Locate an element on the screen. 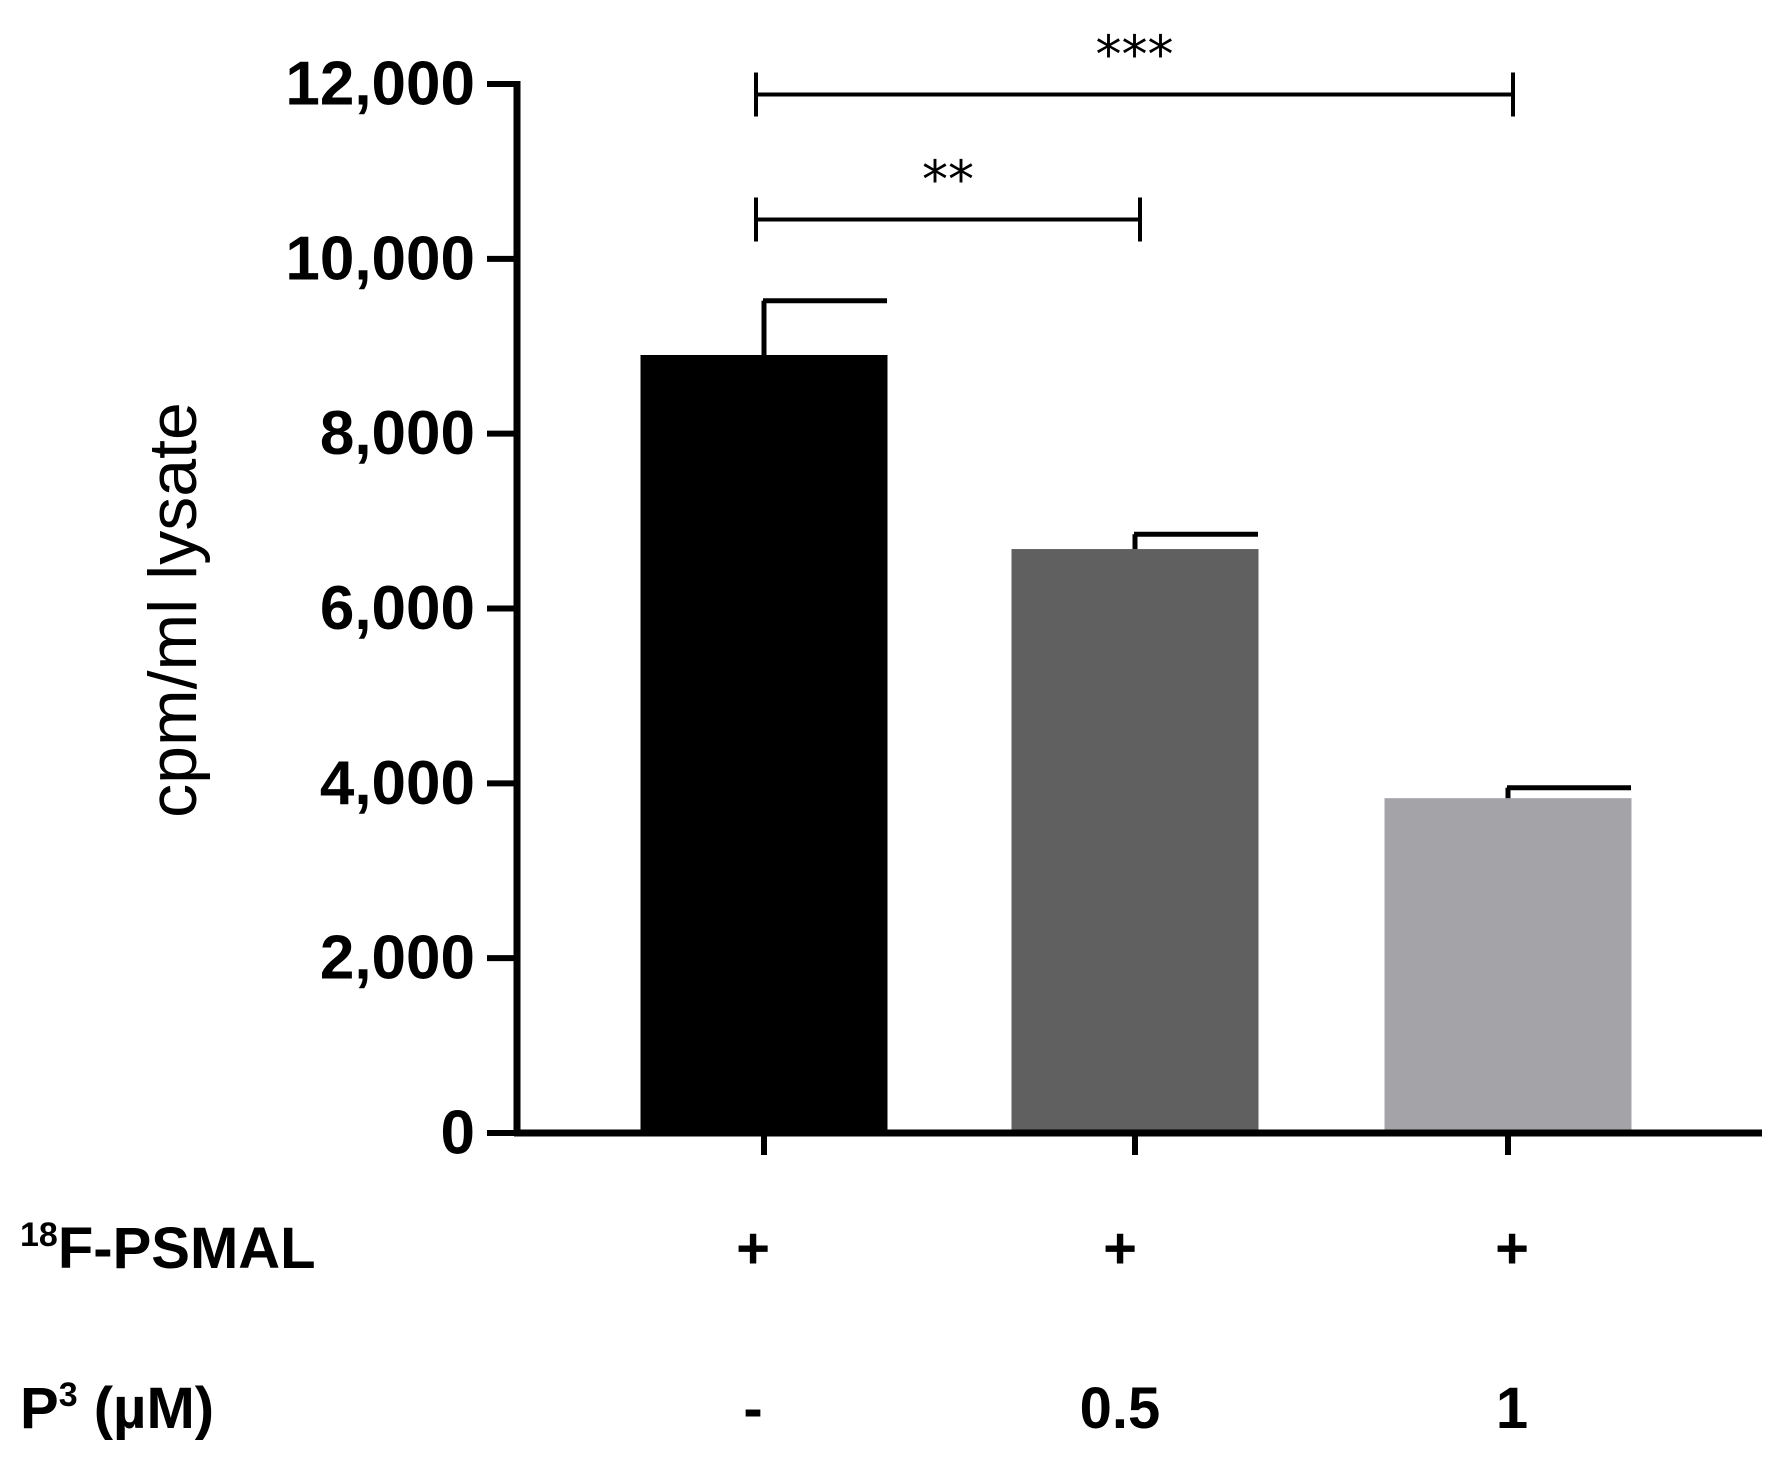 This screenshot has width=1780, height=1465. condition-value-1-1: 0.5 is located at coordinates (1120, 1408).